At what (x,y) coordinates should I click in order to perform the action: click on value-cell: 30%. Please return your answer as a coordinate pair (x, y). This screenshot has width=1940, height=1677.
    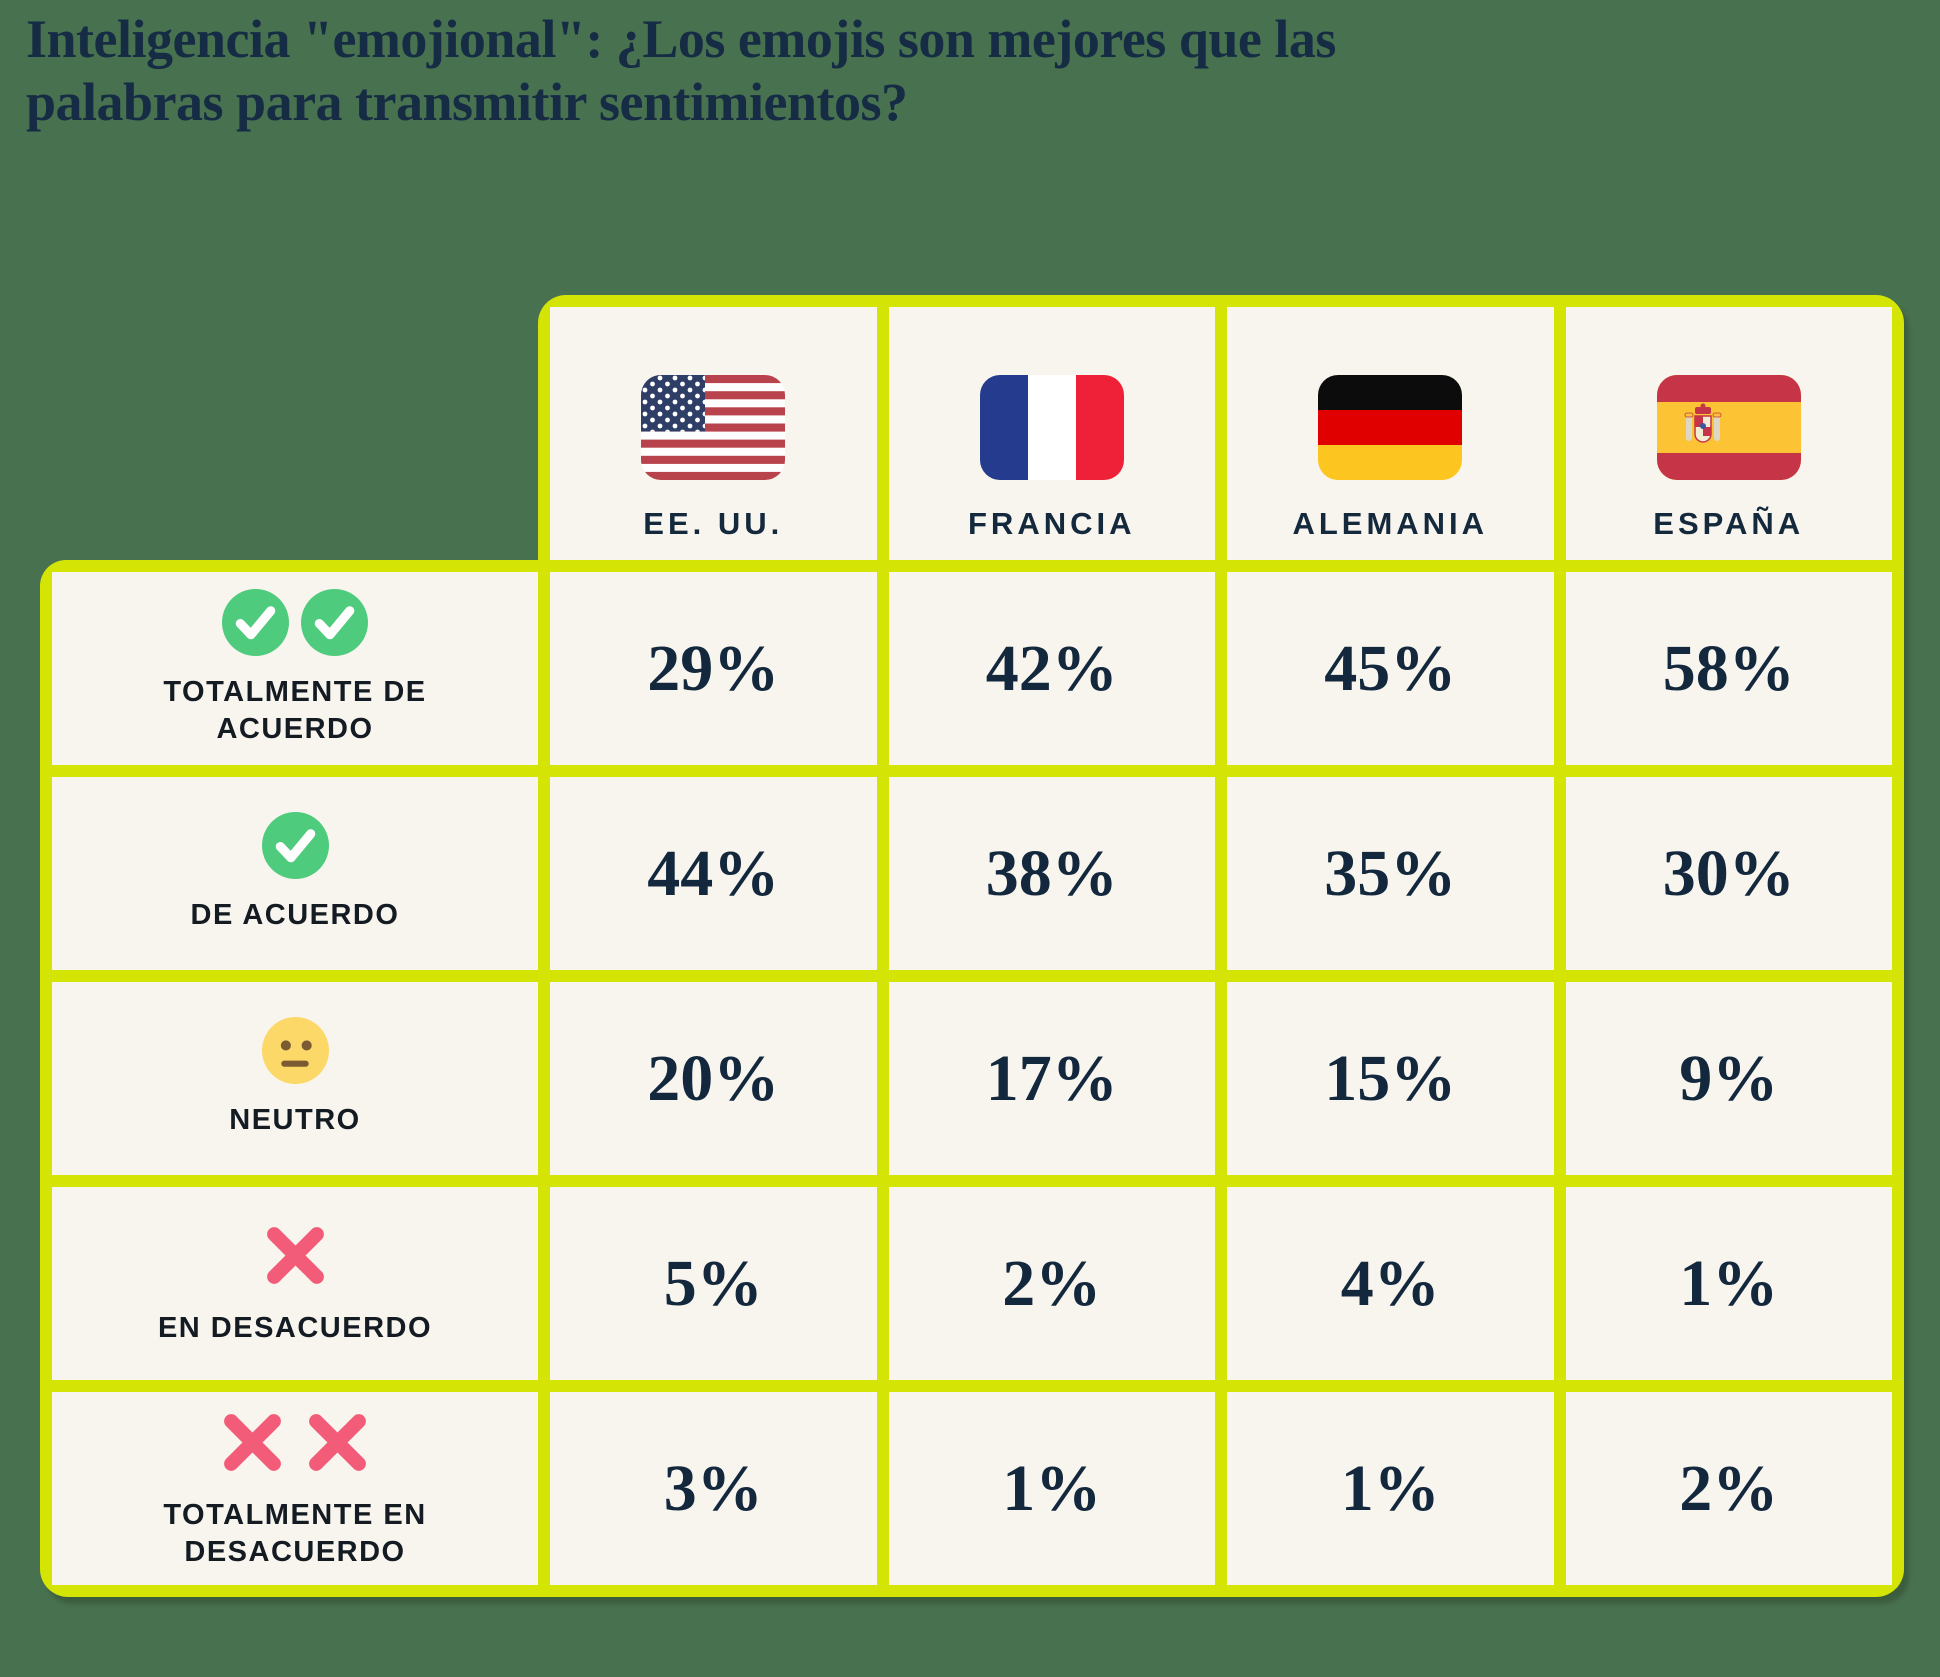
    Looking at the image, I should click on (1728, 873).